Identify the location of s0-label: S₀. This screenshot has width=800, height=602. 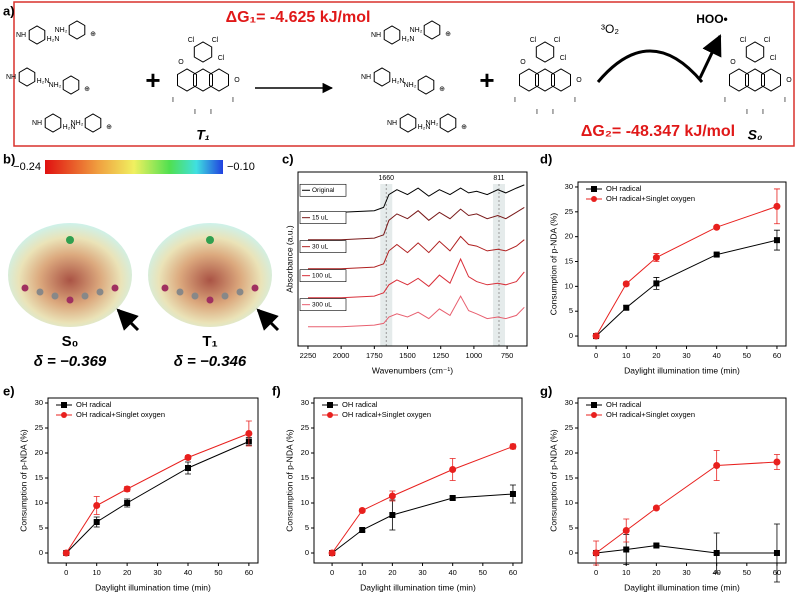
(755, 135).